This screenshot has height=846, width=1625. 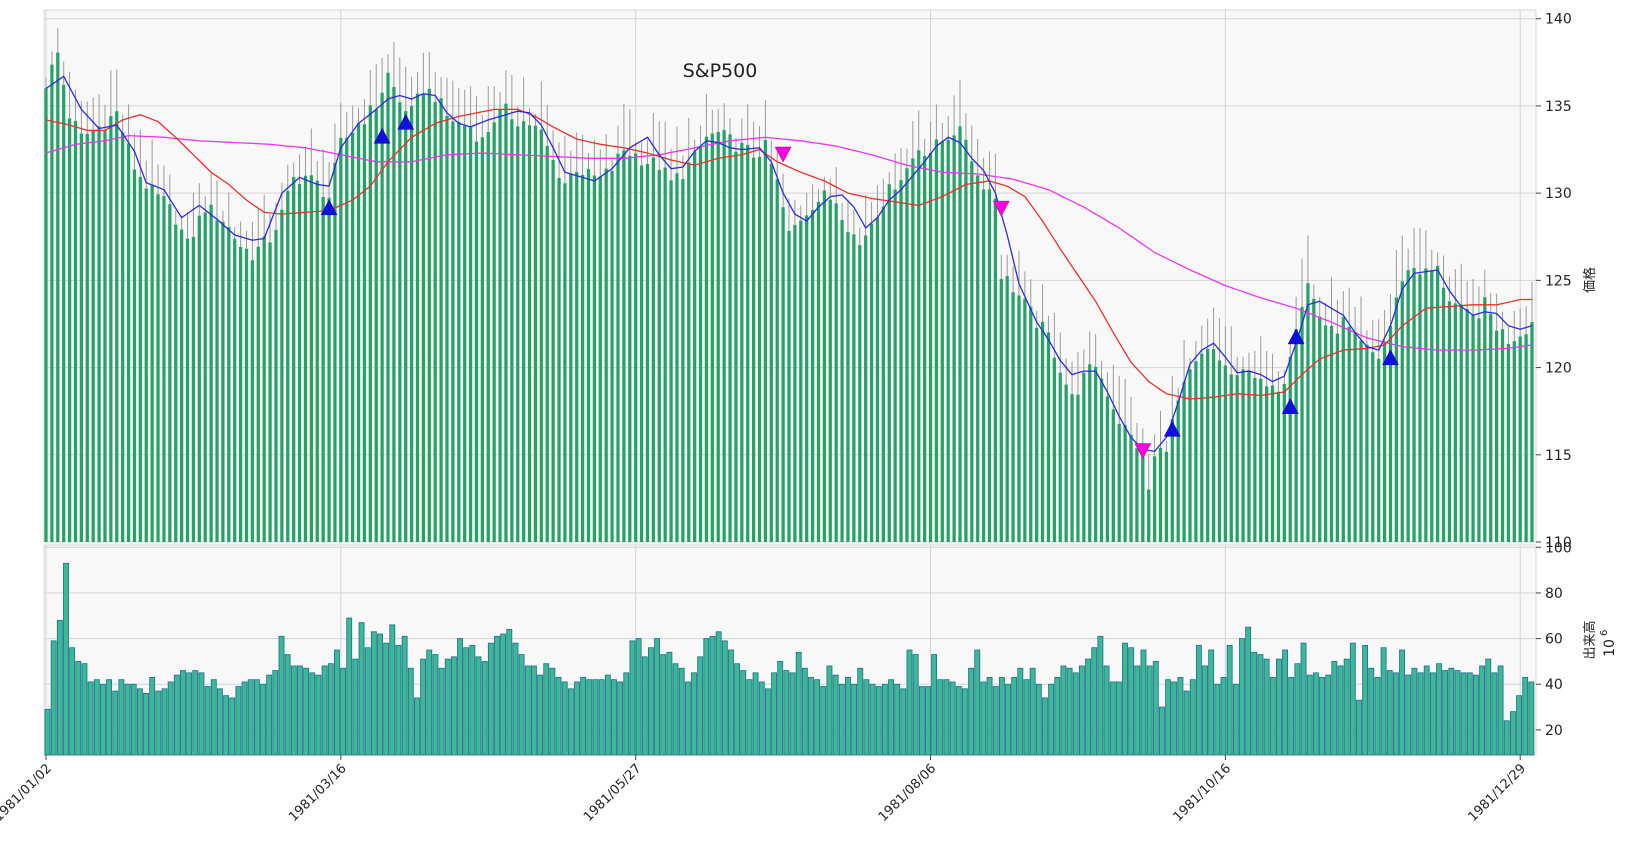 I want to click on x-tick-label: 1981/10/16, so click(x=1203, y=793).